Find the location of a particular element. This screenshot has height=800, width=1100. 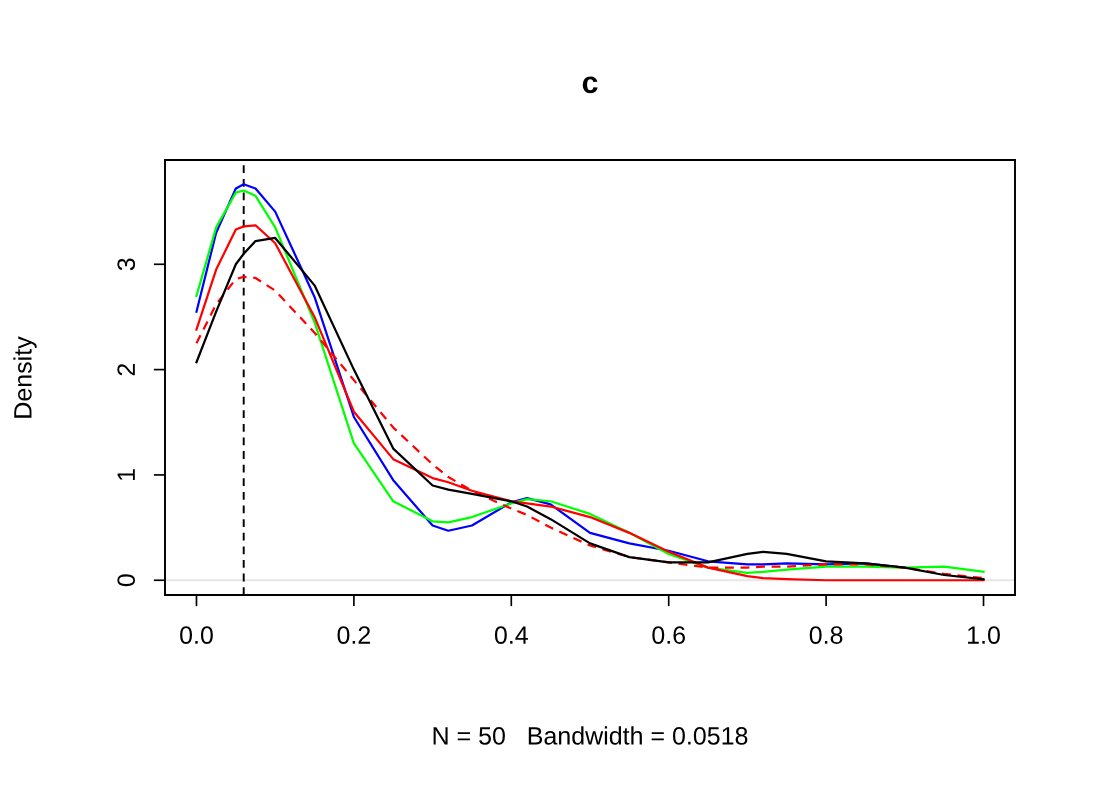

x-tick-label: 0.2 is located at coordinates (354, 635).